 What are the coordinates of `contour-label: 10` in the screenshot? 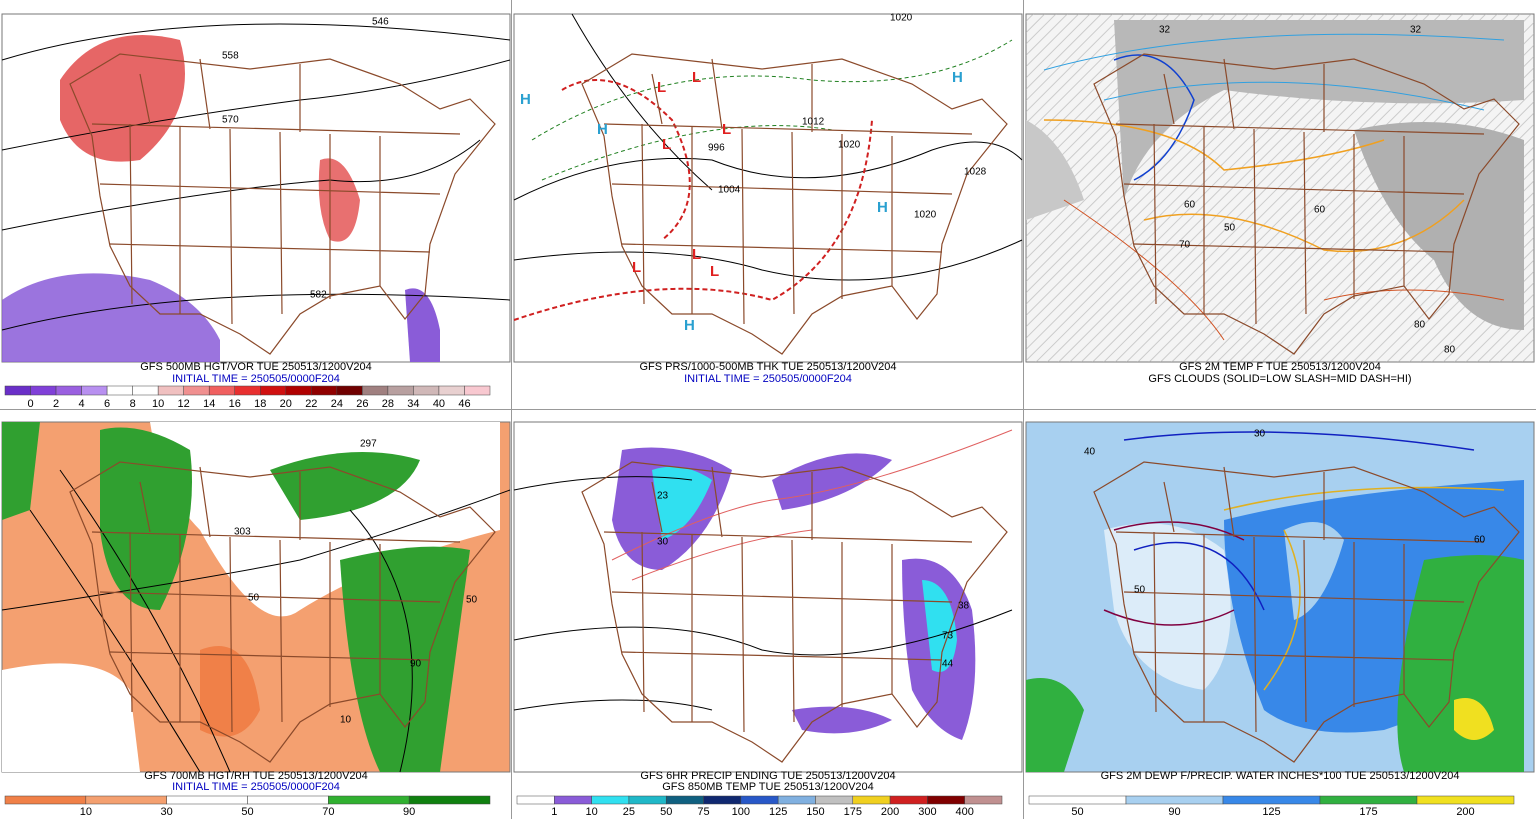 It's located at (346, 720).